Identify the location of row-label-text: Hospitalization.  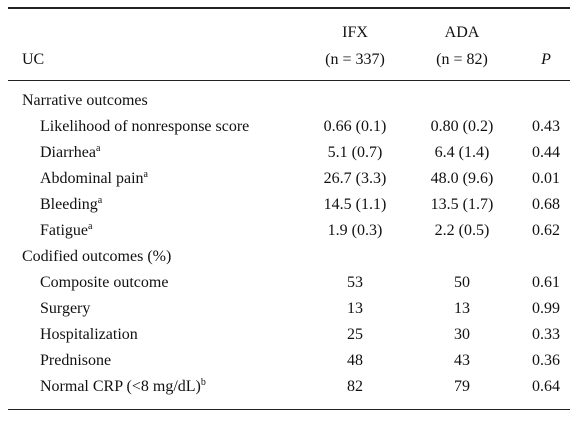
(89, 334).